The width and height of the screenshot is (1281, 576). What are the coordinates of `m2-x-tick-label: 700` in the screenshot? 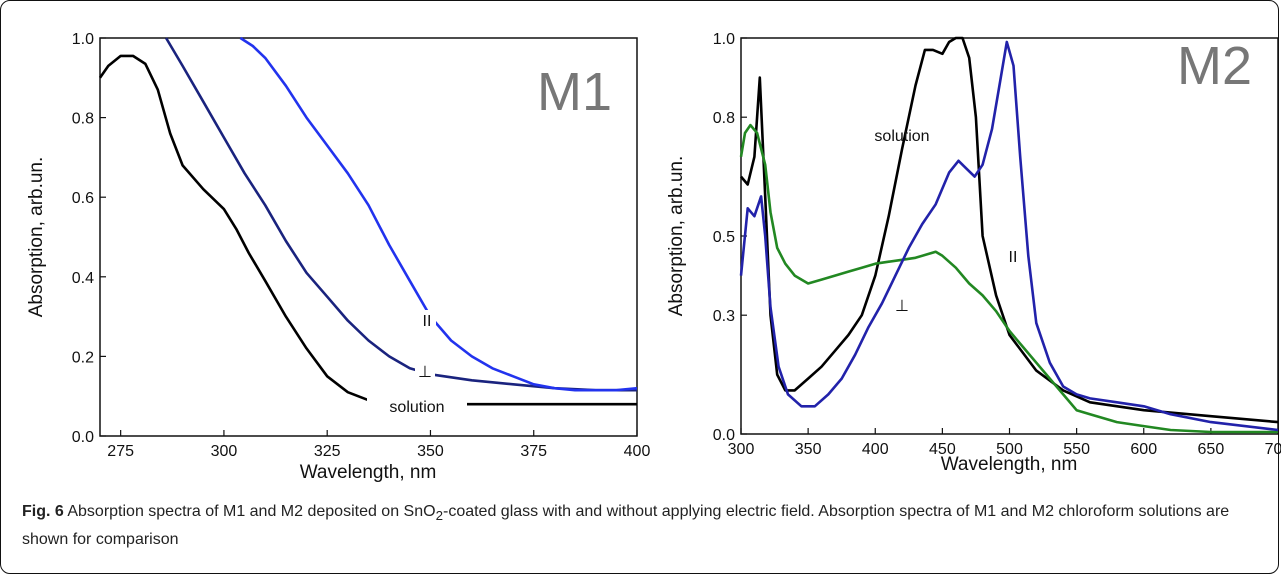 It's located at (1273, 449).